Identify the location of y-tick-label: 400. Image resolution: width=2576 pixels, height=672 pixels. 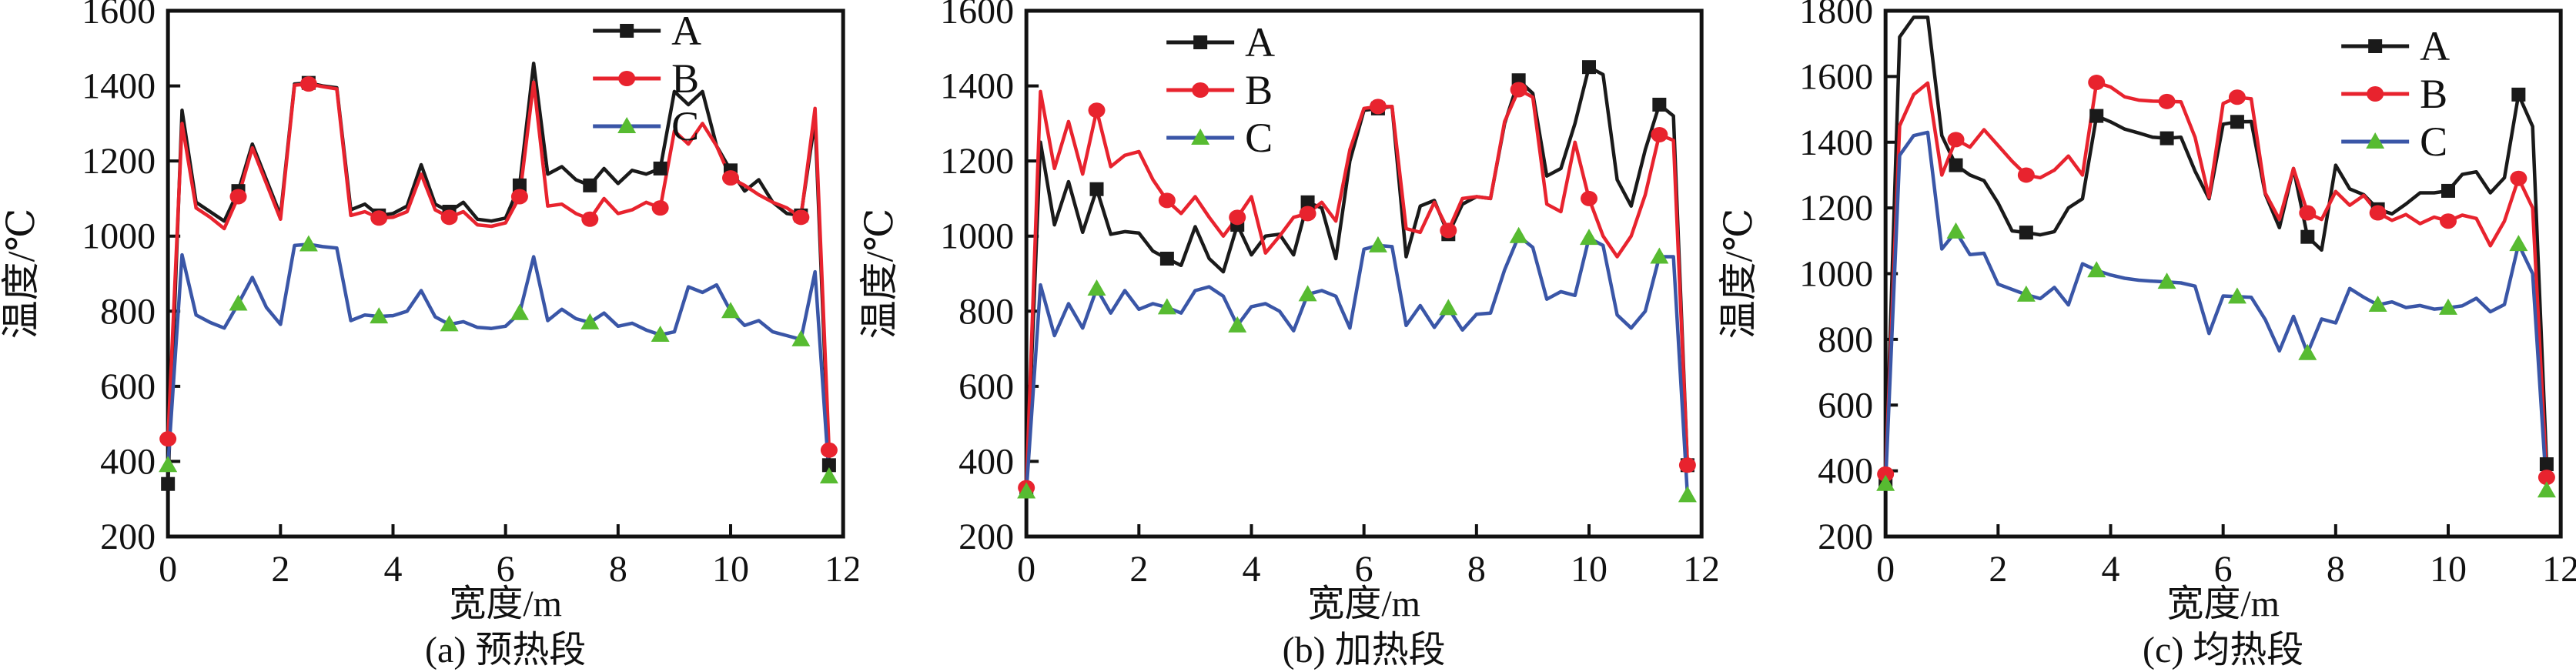
(986, 462).